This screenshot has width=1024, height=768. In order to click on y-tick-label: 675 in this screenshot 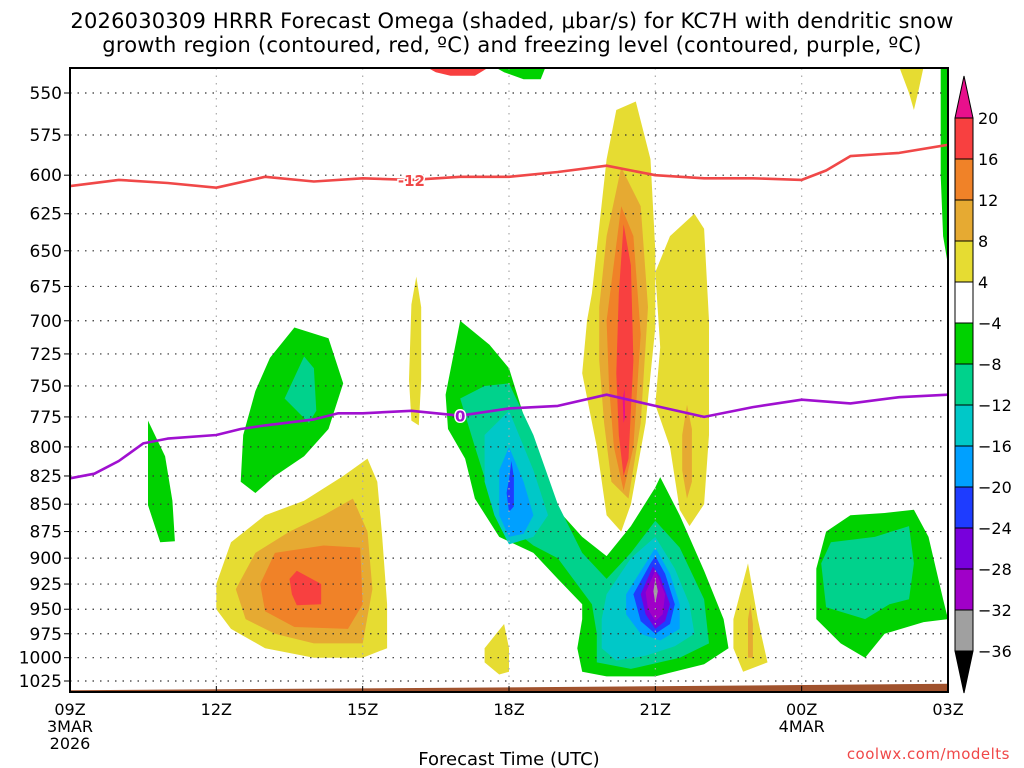, I will do `click(46, 287)`.